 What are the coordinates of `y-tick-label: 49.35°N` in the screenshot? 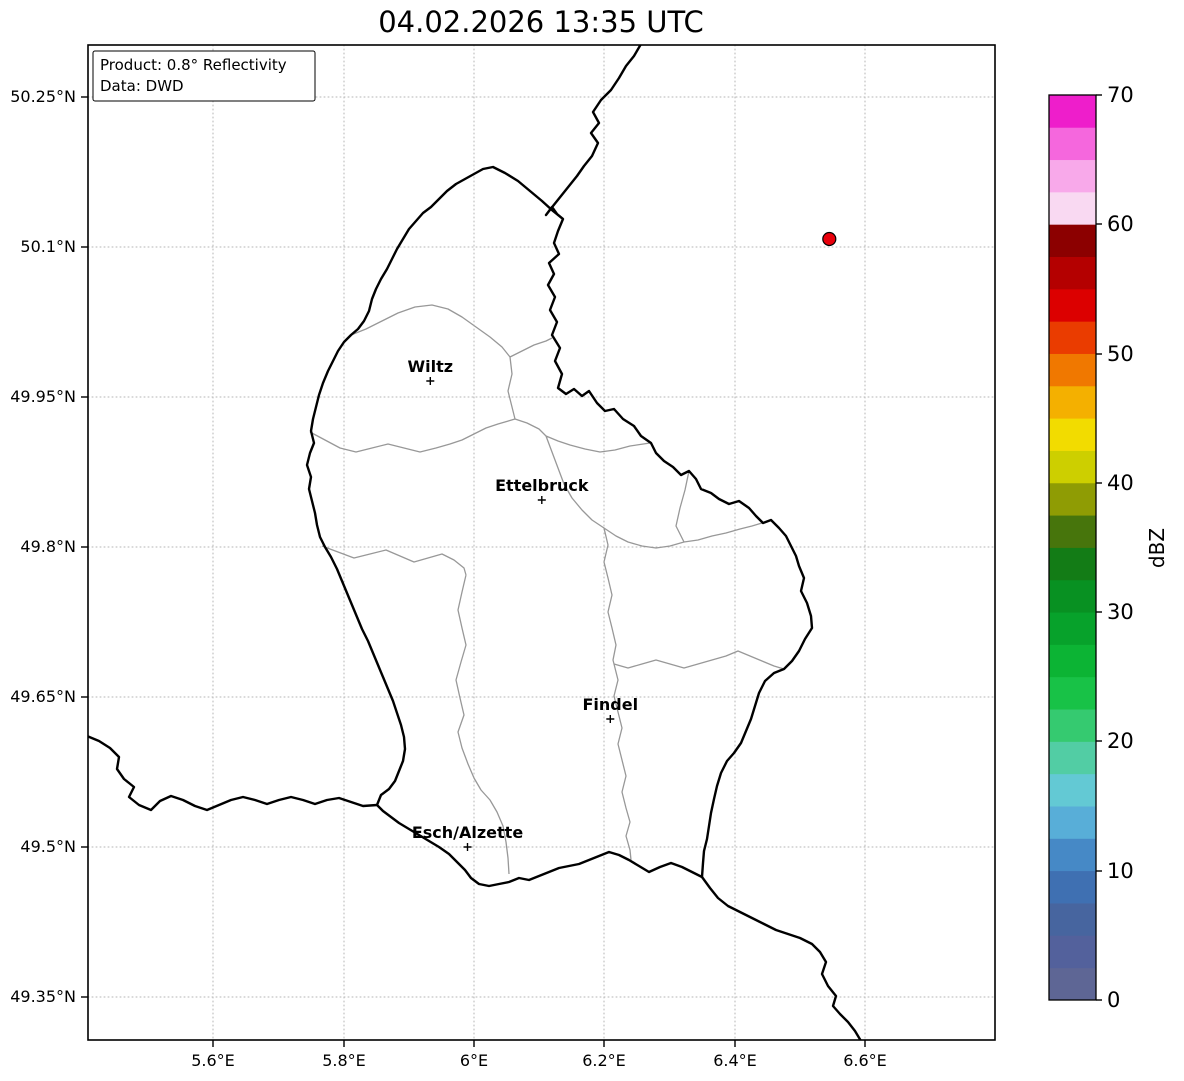 It's located at (43, 996).